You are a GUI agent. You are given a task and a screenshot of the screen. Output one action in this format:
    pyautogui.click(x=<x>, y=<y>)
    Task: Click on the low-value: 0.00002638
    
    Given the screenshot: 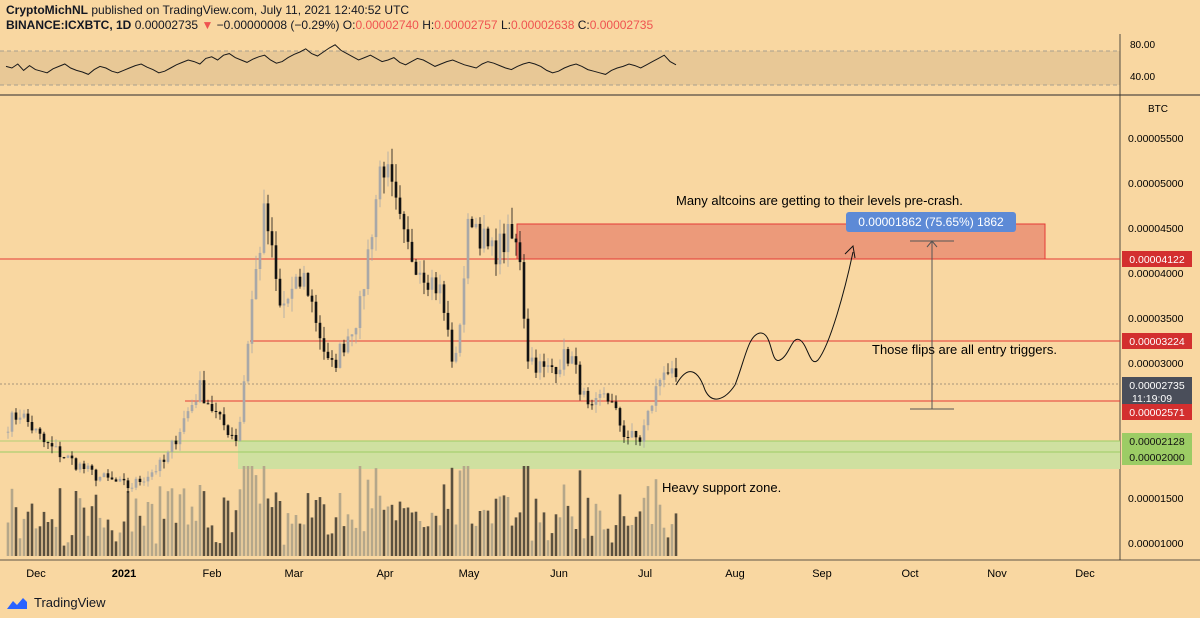 What is the action you would take?
    pyautogui.click(x=542, y=25)
    